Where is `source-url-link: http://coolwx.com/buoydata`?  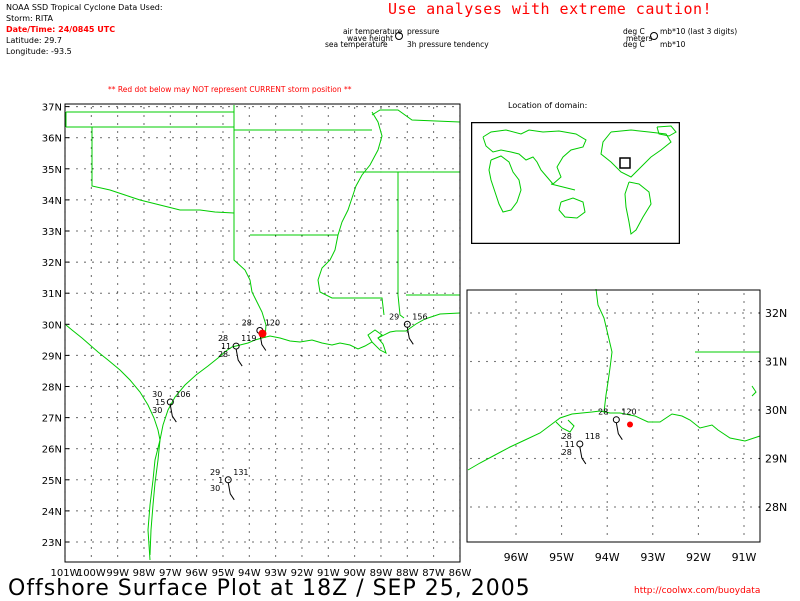 source-url-link: http://coolwx.com/buoydata is located at coordinates (697, 591).